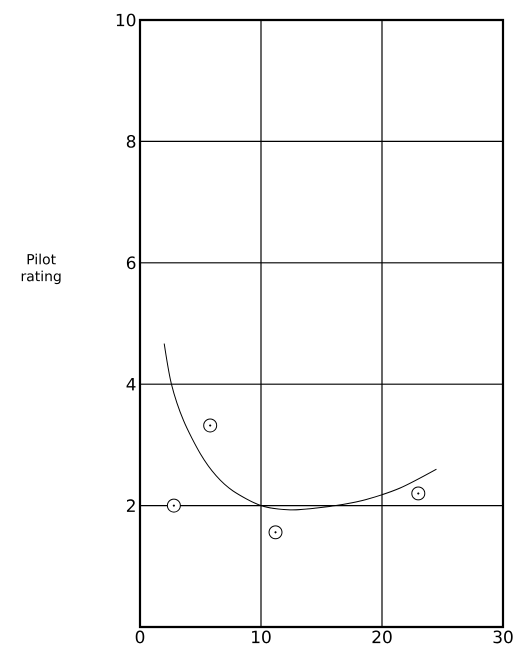  Describe the element at coordinates (140, 637) in the screenshot. I see `x-tick-label: 0` at that location.